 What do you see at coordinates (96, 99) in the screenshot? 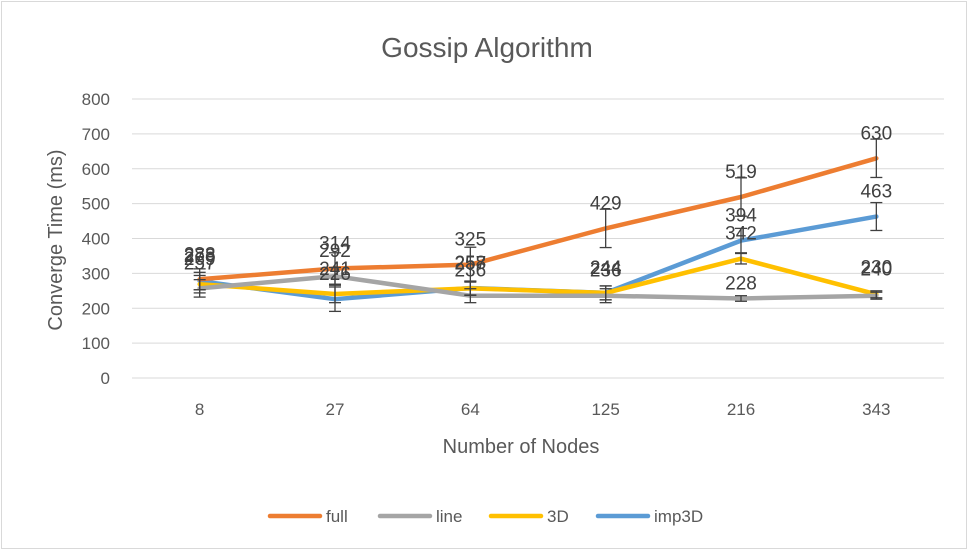
I see `y-tick-label-800: 800` at bounding box center [96, 99].